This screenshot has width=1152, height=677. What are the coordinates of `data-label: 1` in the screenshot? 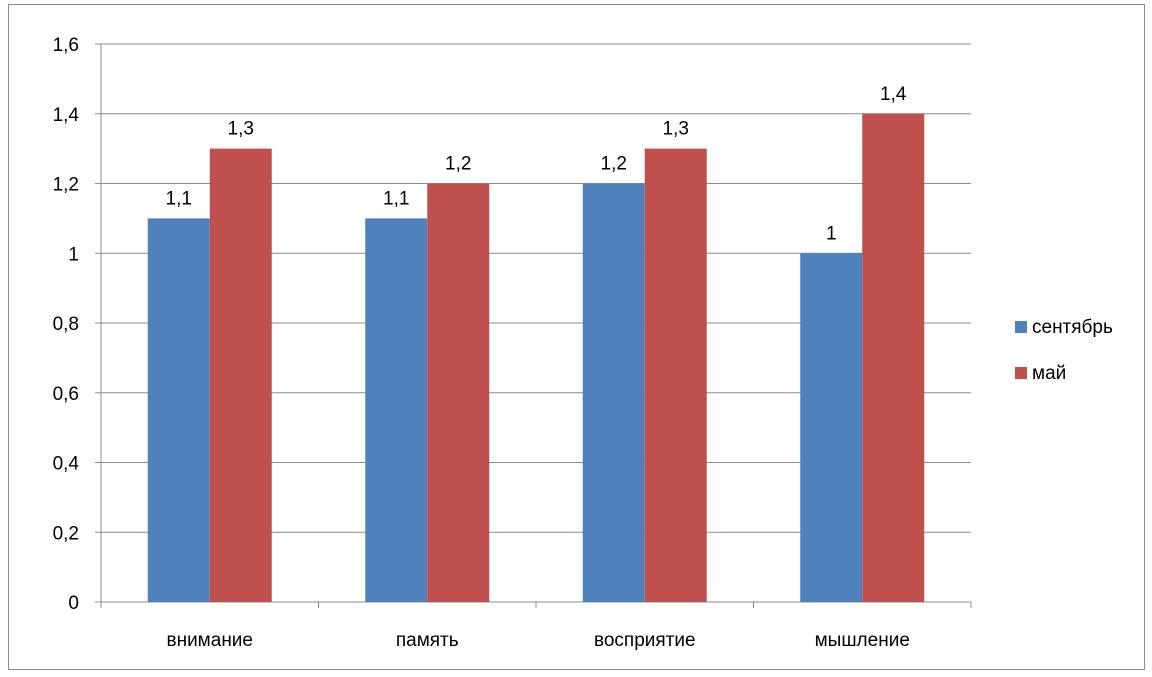 It's located at (831, 233).